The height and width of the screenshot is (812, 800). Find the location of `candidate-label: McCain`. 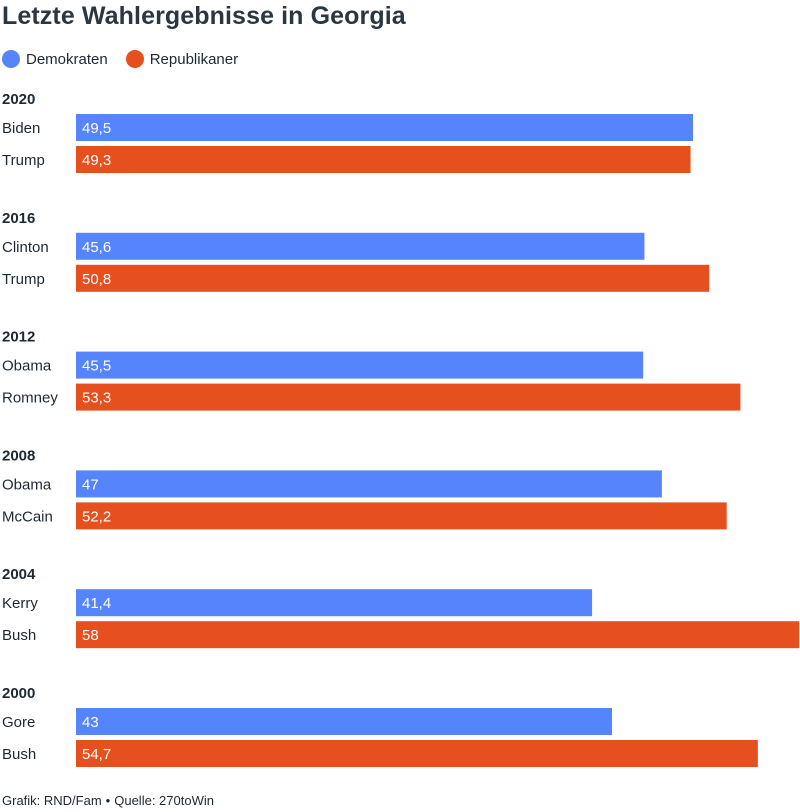

candidate-label: McCain is located at coordinates (27, 516).